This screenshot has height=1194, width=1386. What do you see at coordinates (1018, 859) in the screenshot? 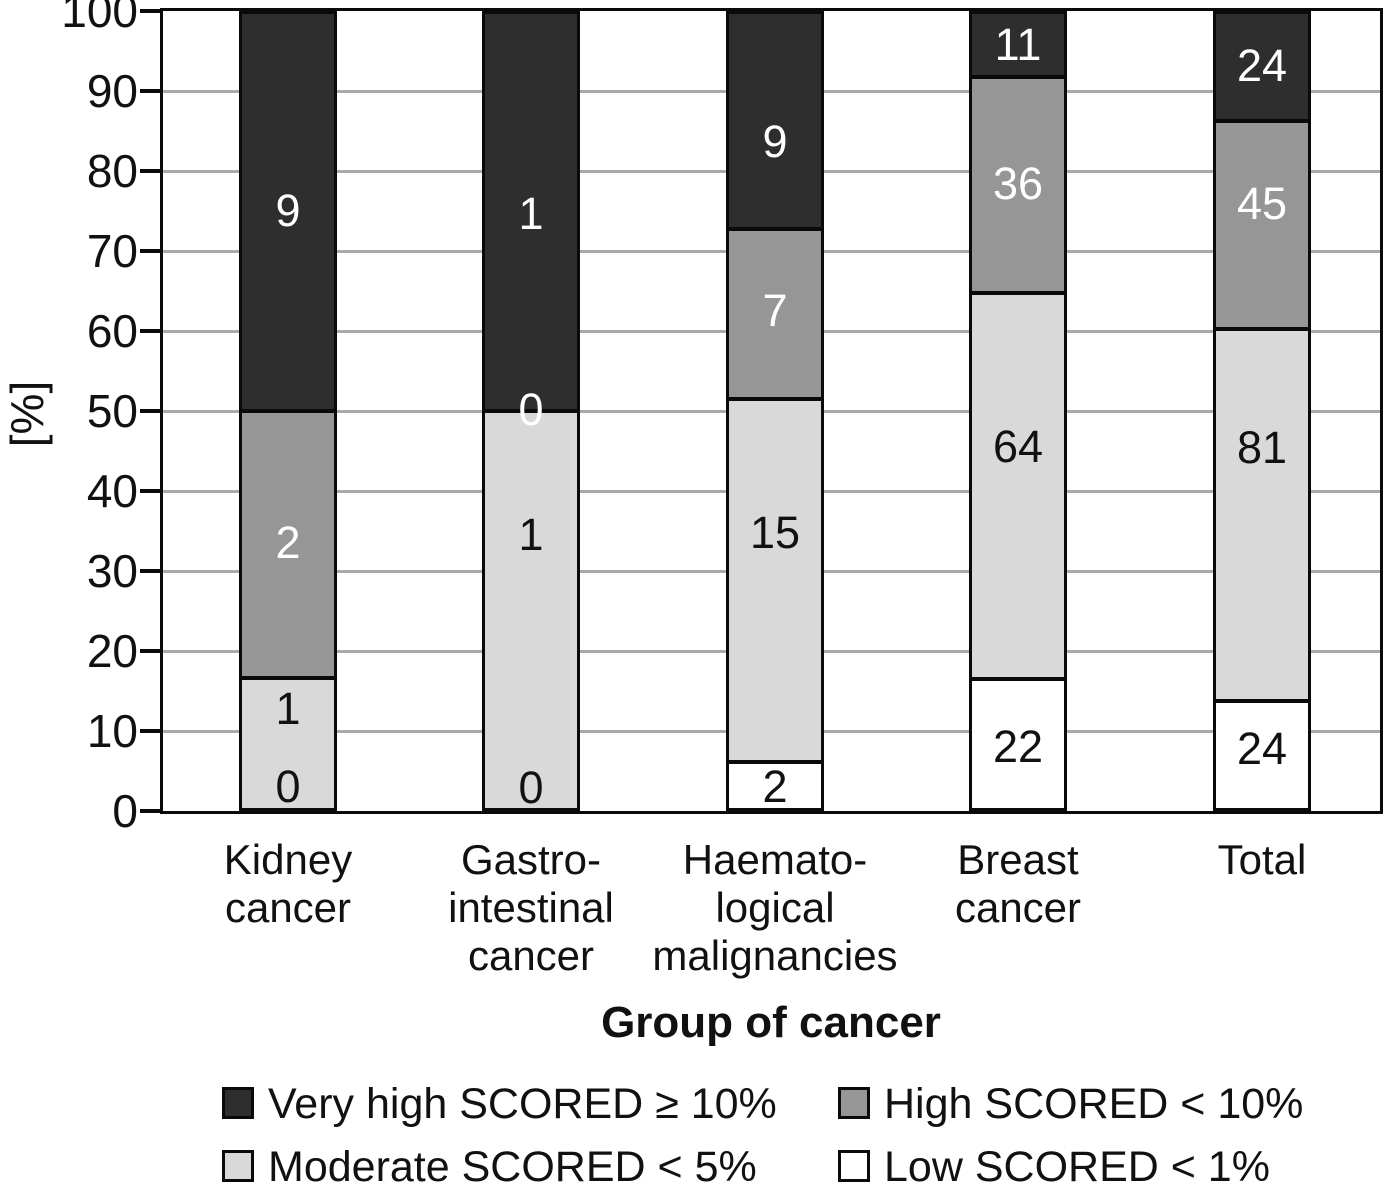
I see `category-label-line: Breast` at bounding box center [1018, 859].